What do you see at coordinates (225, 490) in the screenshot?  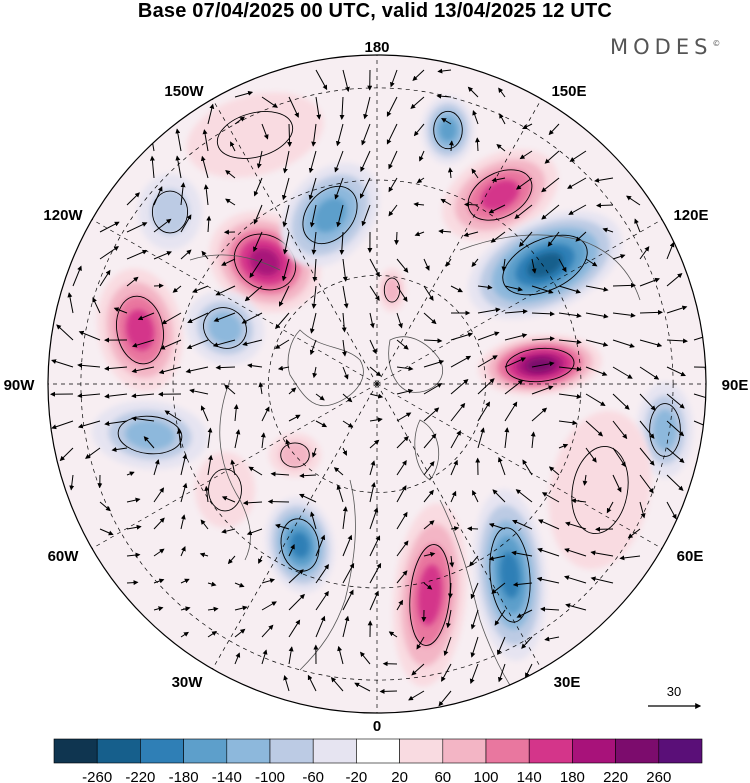 I see `anomaly-positive` at bounding box center [225, 490].